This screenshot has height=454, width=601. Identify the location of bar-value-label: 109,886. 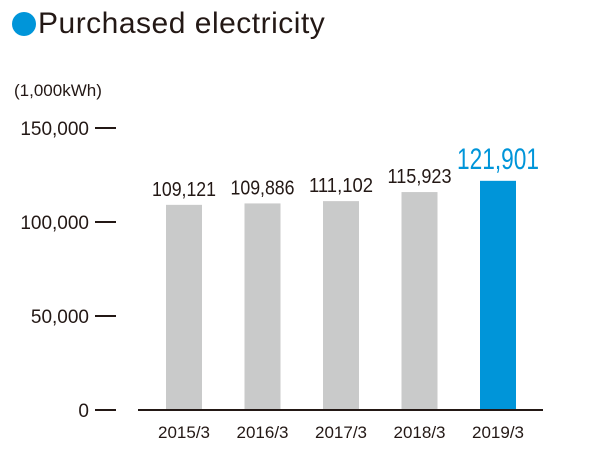
(263, 188).